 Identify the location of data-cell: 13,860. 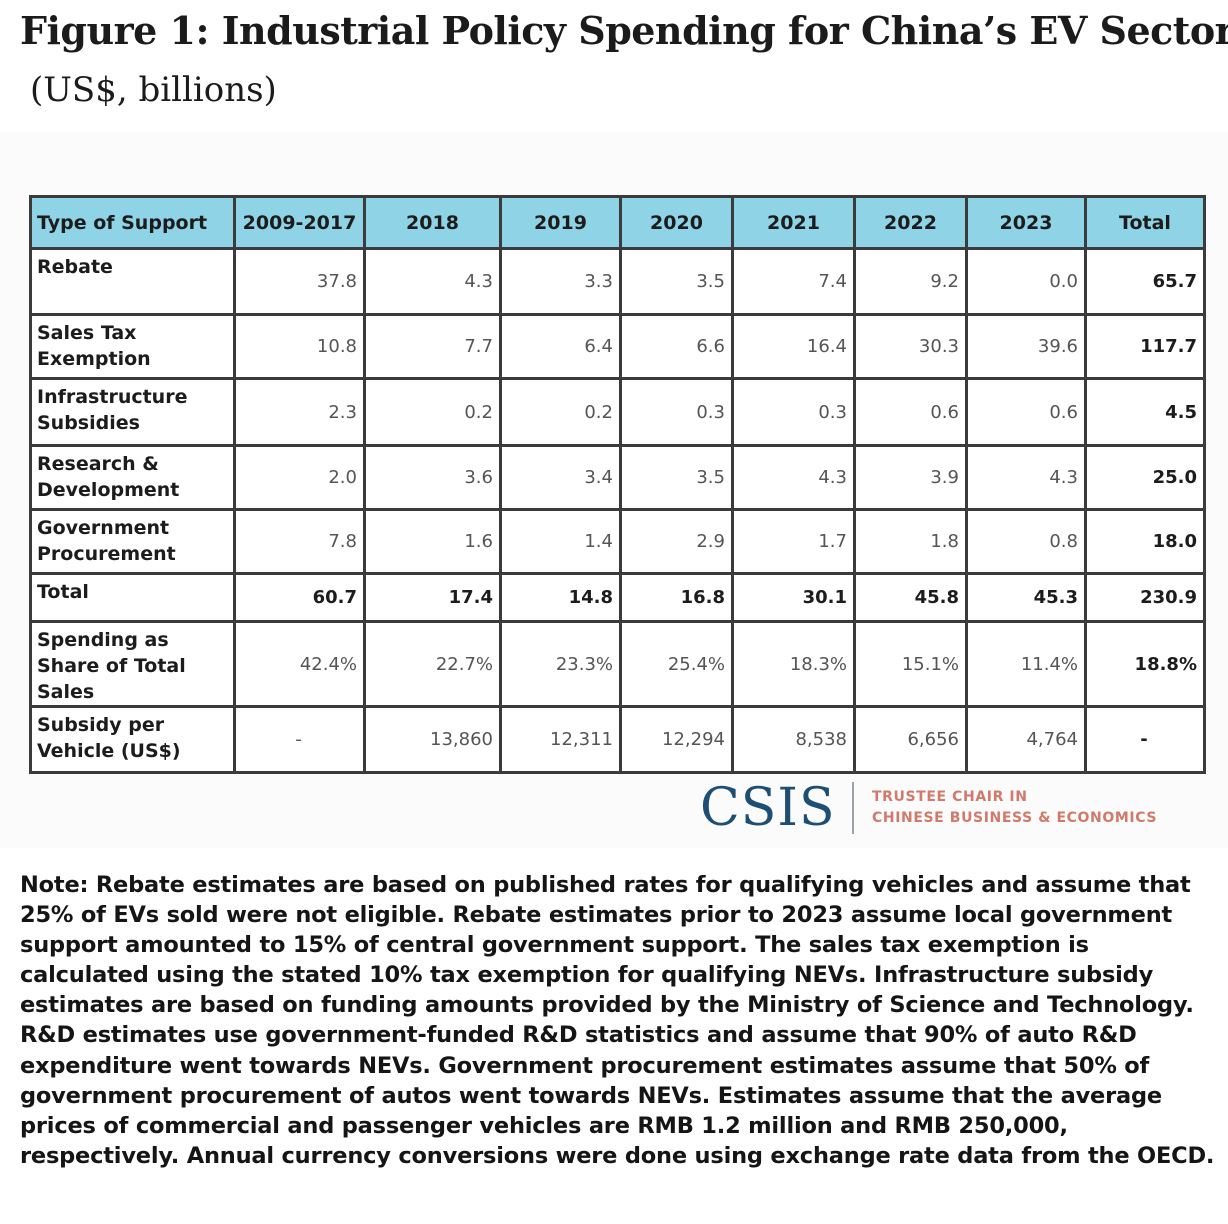
(432, 739).